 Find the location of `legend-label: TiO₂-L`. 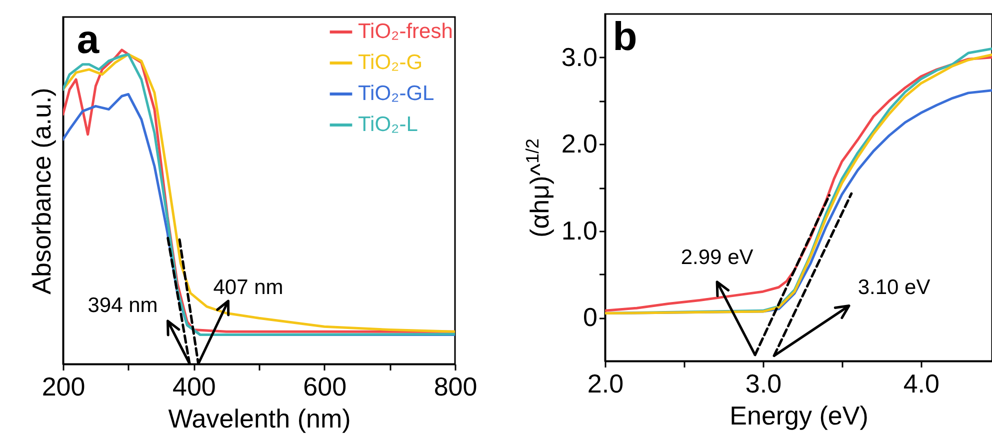

legend-label: TiO₂-L is located at coordinates (388, 124).